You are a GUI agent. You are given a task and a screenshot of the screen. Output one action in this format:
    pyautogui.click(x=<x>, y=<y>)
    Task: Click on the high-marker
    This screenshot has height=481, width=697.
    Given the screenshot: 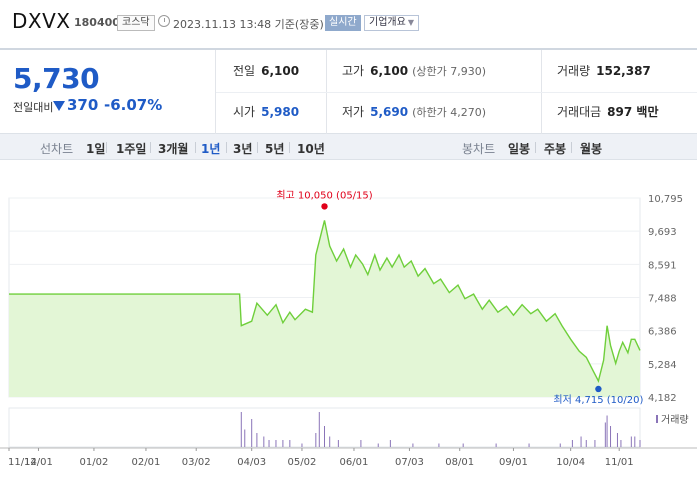 What is the action you would take?
    pyautogui.click(x=324, y=206)
    